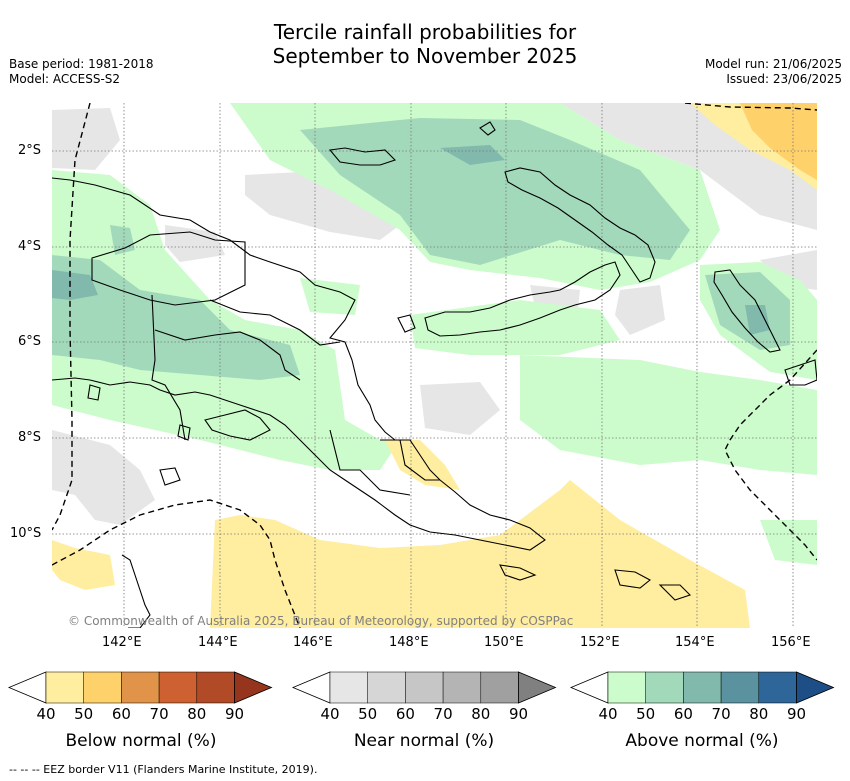 This screenshot has height=781, width=850. What do you see at coordinates (522, 299) in the screenshot?
I see `new-britain-coastline` at bounding box center [522, 299].